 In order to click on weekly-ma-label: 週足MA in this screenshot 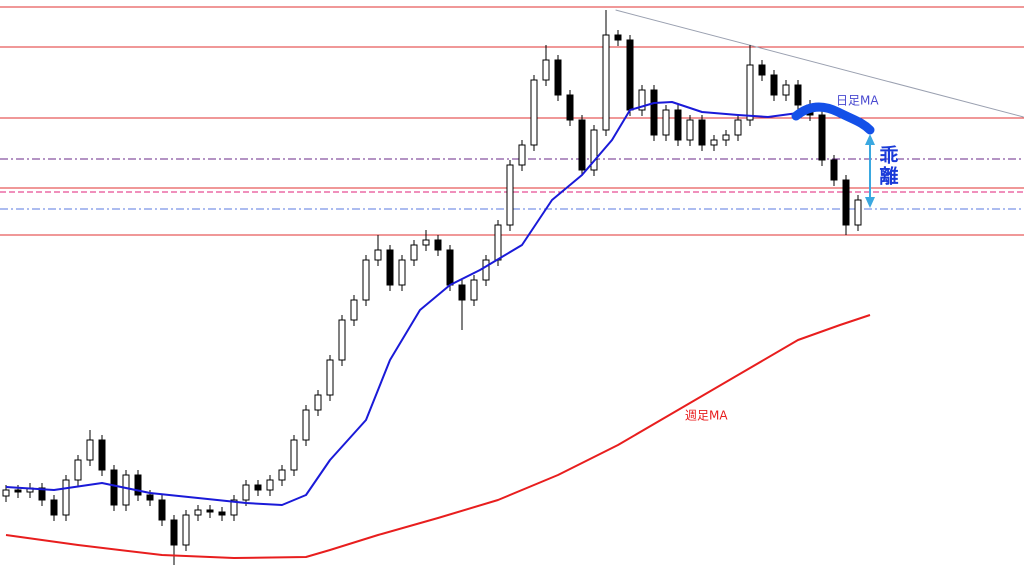, I will do `click(706, 416)`.